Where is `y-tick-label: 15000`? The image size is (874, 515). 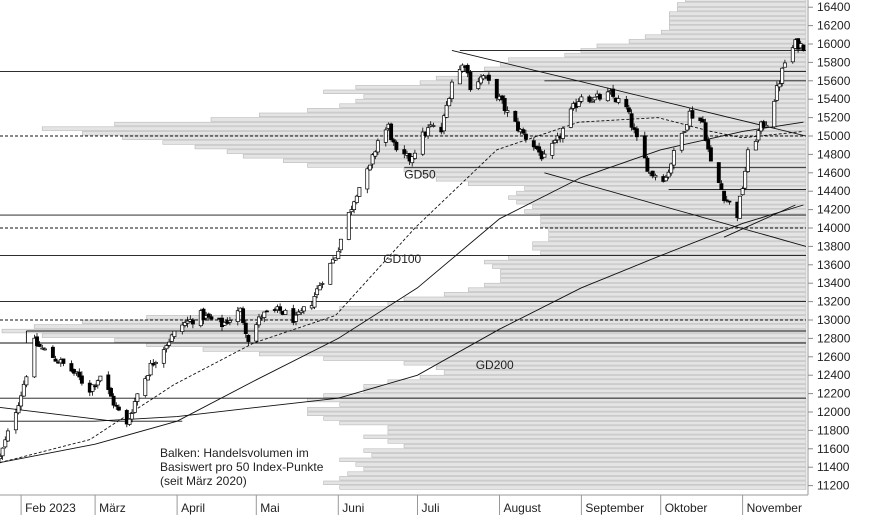
y-tick-label: 15000 is located at coordinates (834, 136).